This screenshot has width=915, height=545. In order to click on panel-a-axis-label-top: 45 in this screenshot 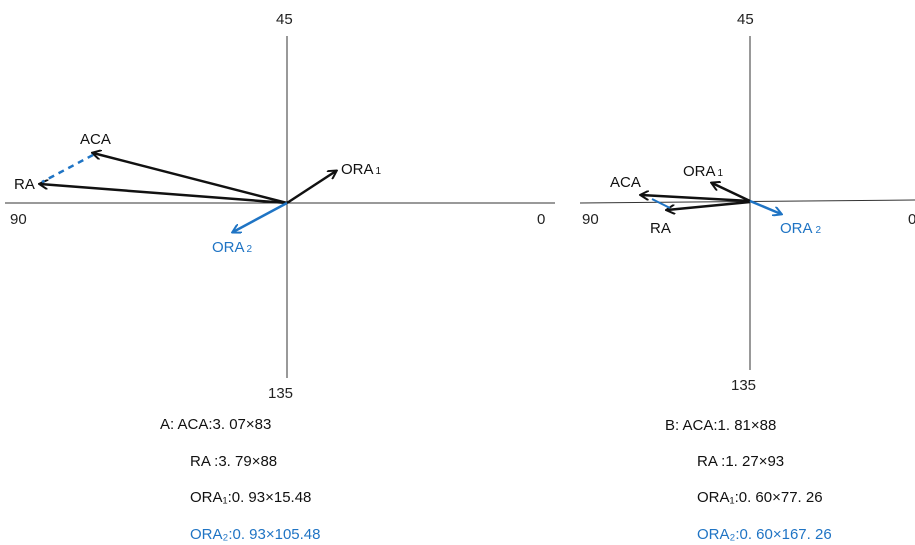, I will do `click(284, 19)`.